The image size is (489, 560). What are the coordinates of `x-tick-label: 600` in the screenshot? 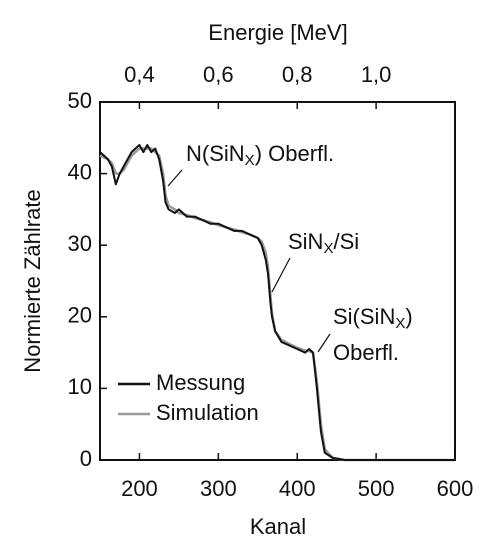 It's located at (455, 488).